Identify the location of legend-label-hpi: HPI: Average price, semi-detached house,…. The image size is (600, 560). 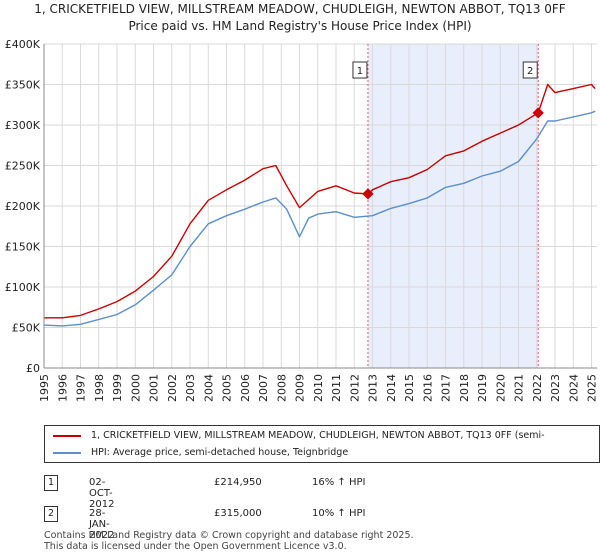
(220, 452).